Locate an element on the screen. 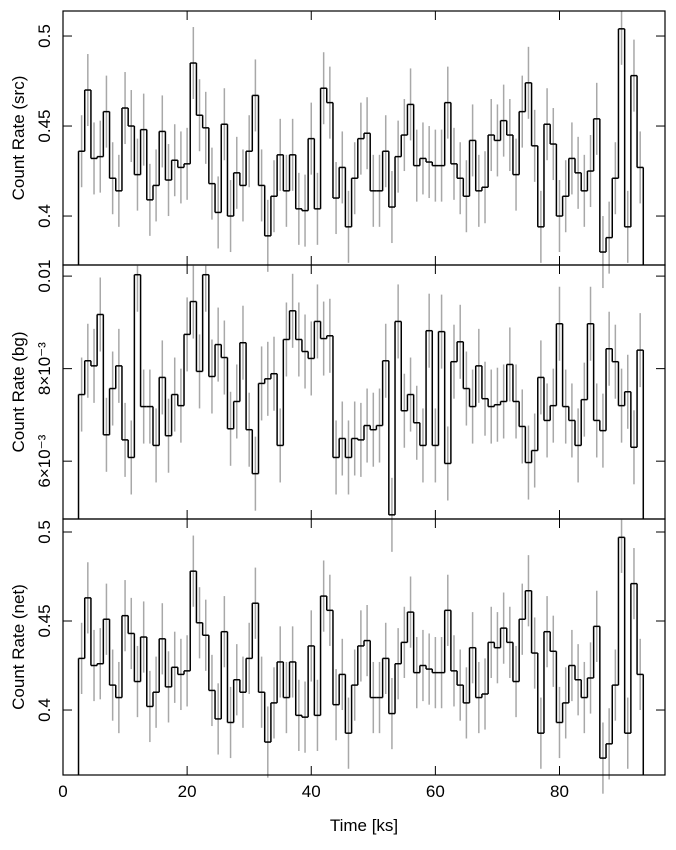 The width and height of the screenshot is (676, 850). x-axis-label: Time [ks] is located at coordinates (364, 825).